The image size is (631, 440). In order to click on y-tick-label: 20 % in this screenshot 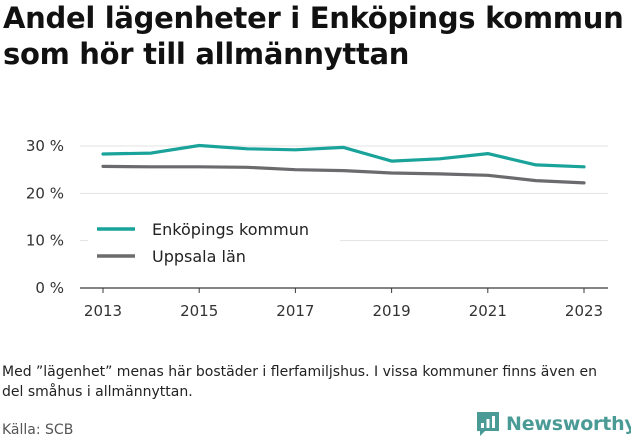, I will do `click(45, 193)`.